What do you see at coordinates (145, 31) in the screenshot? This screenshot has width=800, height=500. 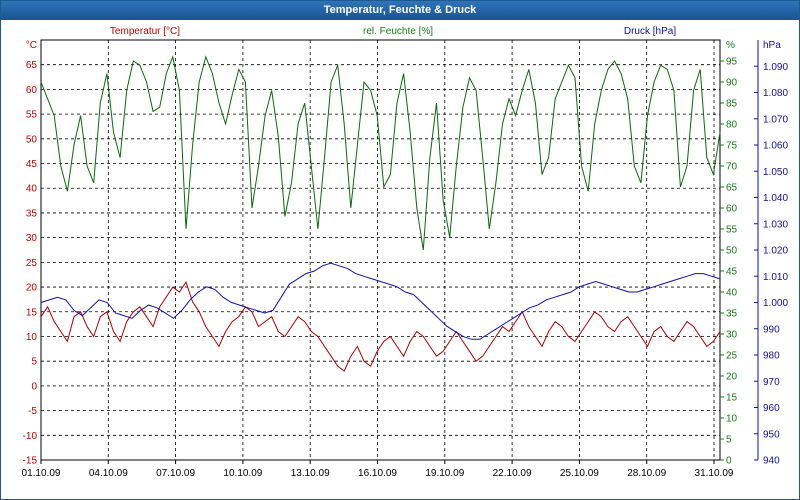 I see `legend-temperature: Temperatur [°C]` at bounding box center [145, 31].